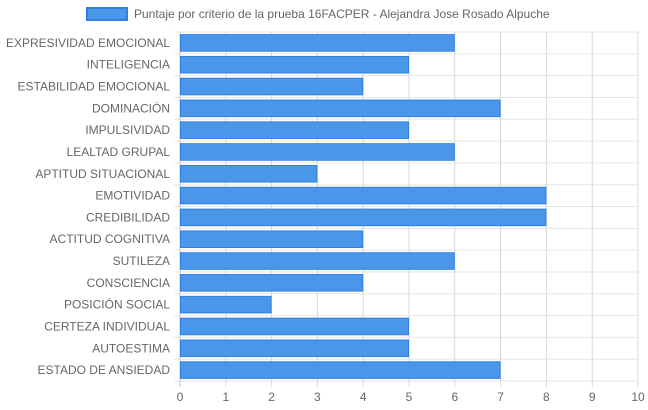 The height and width of the screenshot is (410, 648). Describe the element at coordinates (225, 397) in the screenshot. I see `x-axis-tick-label: 1` at that location.